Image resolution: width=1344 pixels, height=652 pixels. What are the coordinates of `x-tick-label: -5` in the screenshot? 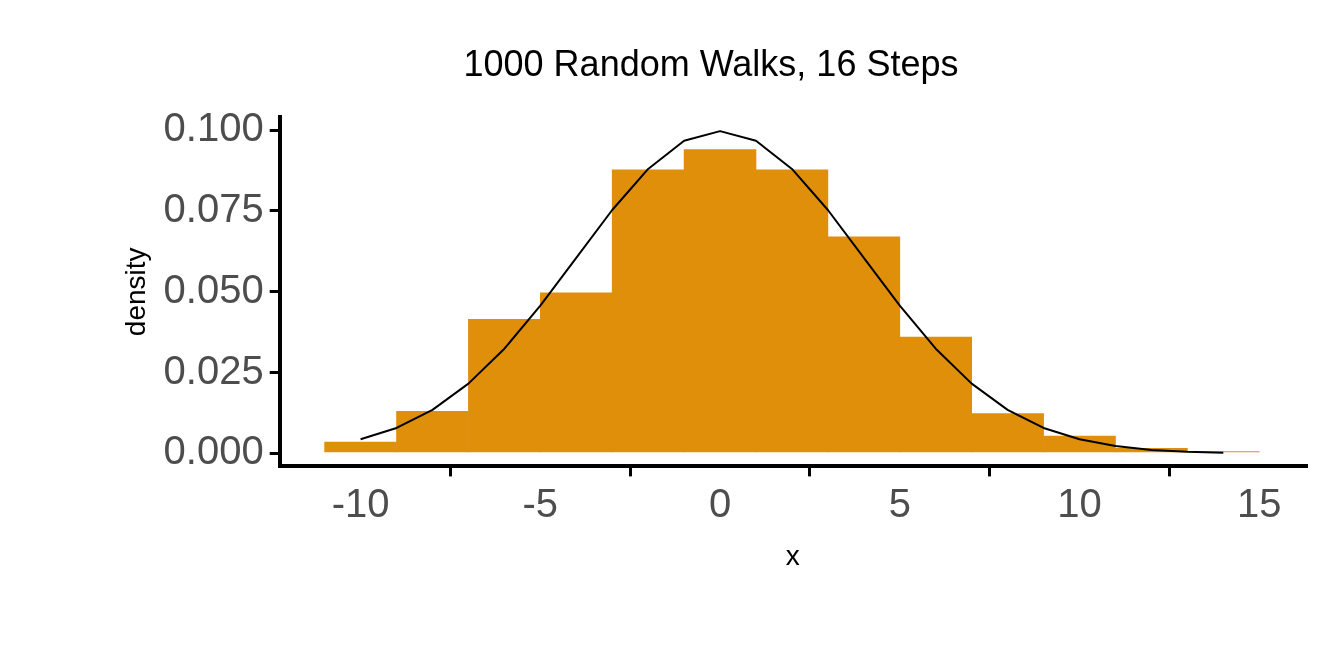 It's located at (540, 503).